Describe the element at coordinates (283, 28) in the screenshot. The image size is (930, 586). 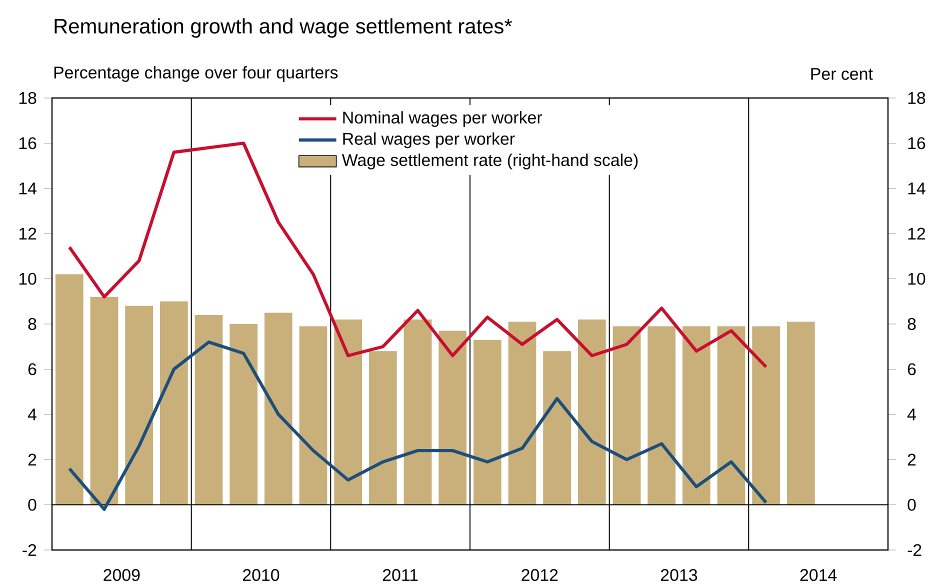
I see `chart-title: Remuneration growth and wage settlement rates*` at that location.